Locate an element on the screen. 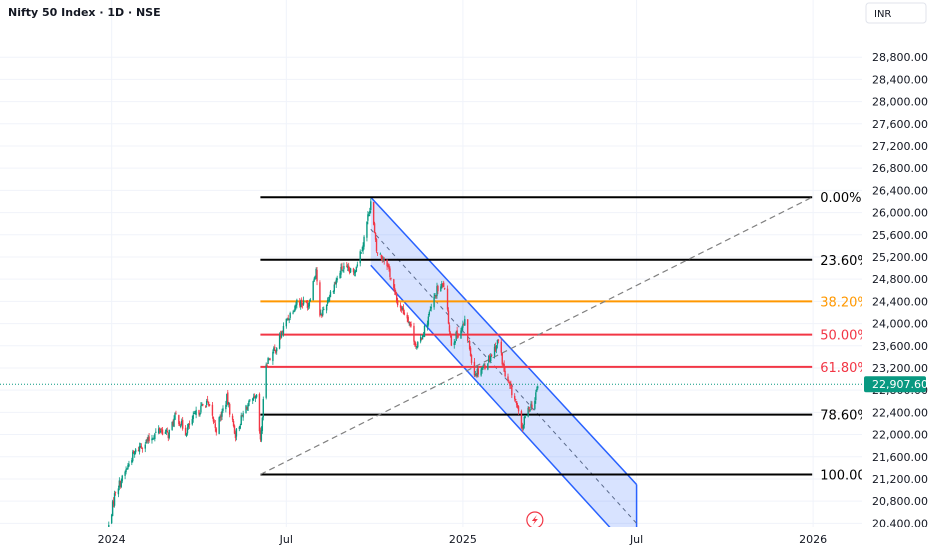 The width and height of the screenshot is (932, 555). currency-button-frame is located at coordinates (896, 13).